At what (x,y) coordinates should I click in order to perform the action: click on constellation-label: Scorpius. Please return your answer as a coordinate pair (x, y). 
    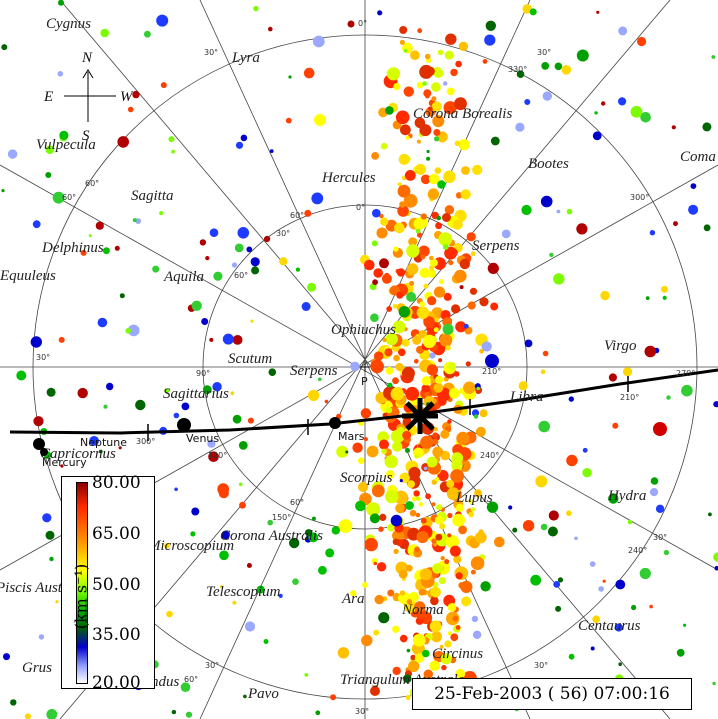
    Looking at the image, I should click on (366, 478).